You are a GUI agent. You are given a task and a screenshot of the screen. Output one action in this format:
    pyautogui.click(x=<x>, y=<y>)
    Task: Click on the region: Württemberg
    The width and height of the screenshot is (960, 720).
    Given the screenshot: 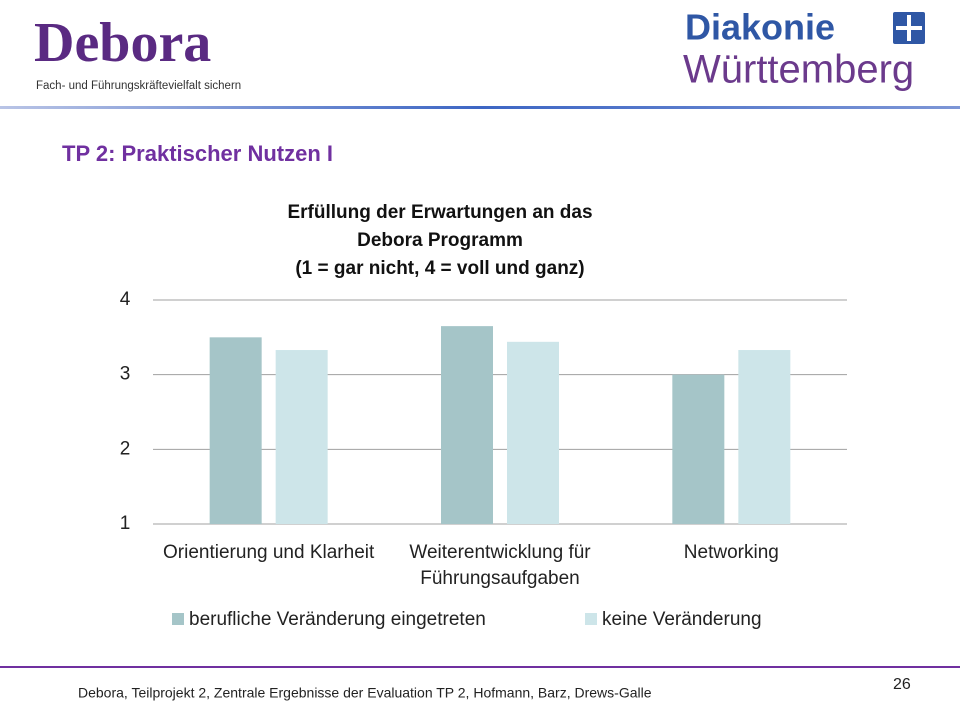 What is the action you would take?
    pyautogui.click(x=798, y=70)
    